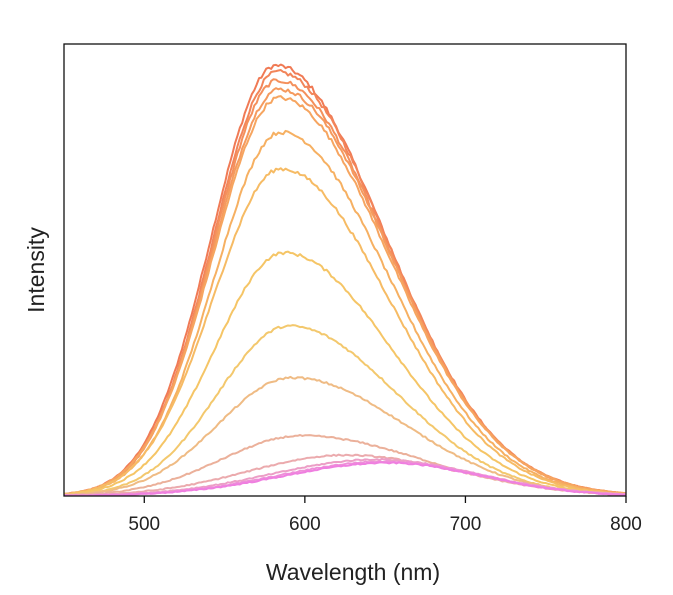  What do you see at coordinates (466, 524) in the screenshot?
I see `x-tick-label-700: 700` at bounding box center [466, 524].